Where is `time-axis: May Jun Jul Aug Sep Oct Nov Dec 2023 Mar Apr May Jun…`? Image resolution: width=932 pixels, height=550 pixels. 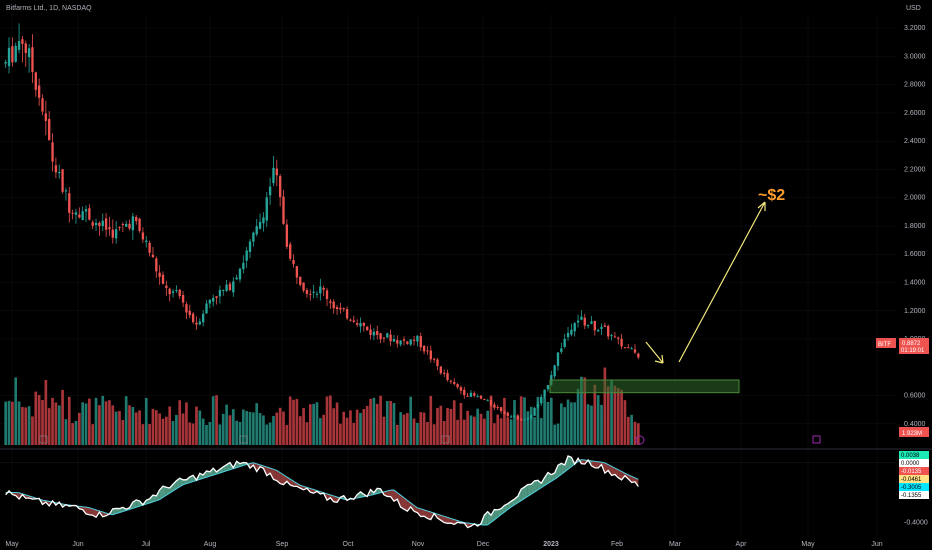 time-axis: May Jun Jul Aug Sep Oct Nov Dec 2023 Mar Apr May Jun… is located at coordinates (443, 544).